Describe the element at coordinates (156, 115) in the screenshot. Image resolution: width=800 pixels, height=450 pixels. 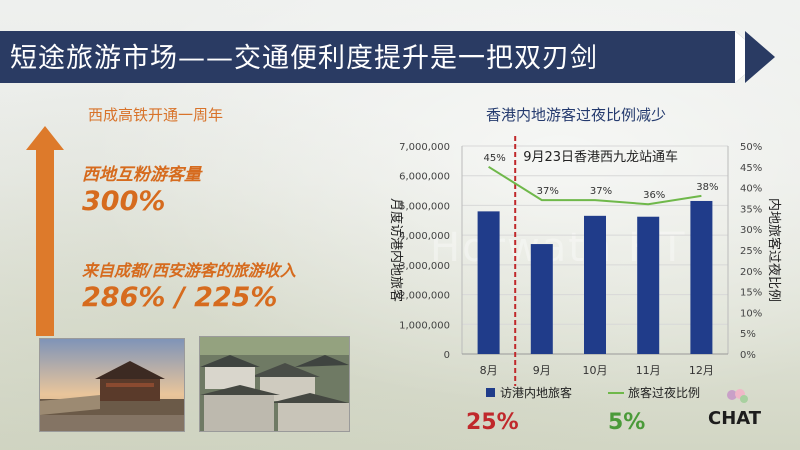
I see `left-subtitle: 西成高铁开通一周年` at that location.